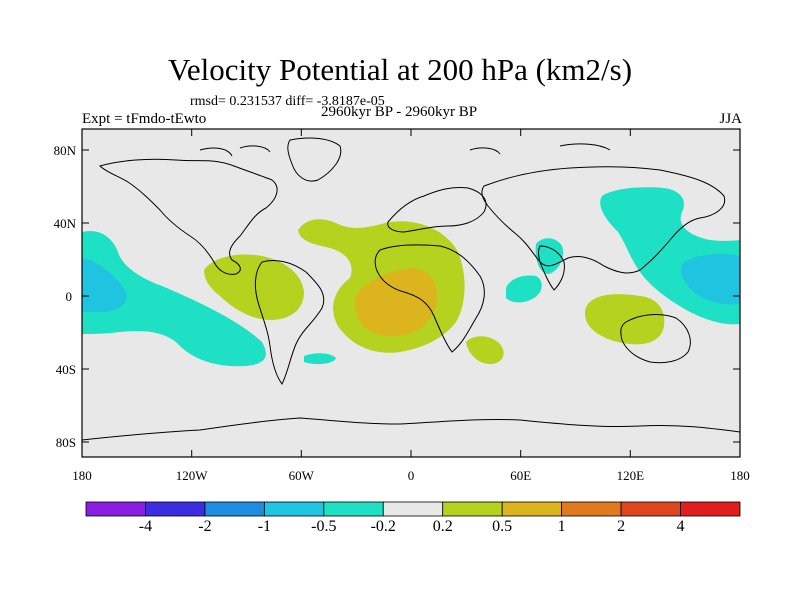  What do you see at coordinates (320, 359) in the screenshot?
I see `contour-neg-south-atlantic` at bounding box center [320, 359].